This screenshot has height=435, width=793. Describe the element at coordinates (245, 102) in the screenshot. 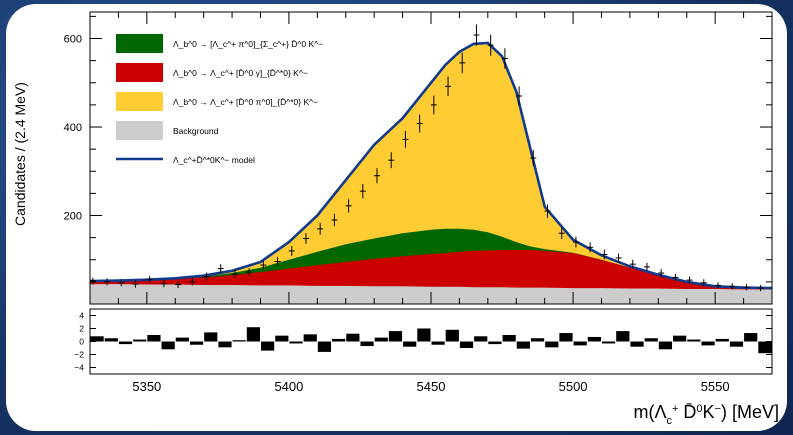

I see `legend-label: Λ_b^0 → Λ_c^+ [D̄^0 π^0]_{D̄^*0} K^−` at that location.